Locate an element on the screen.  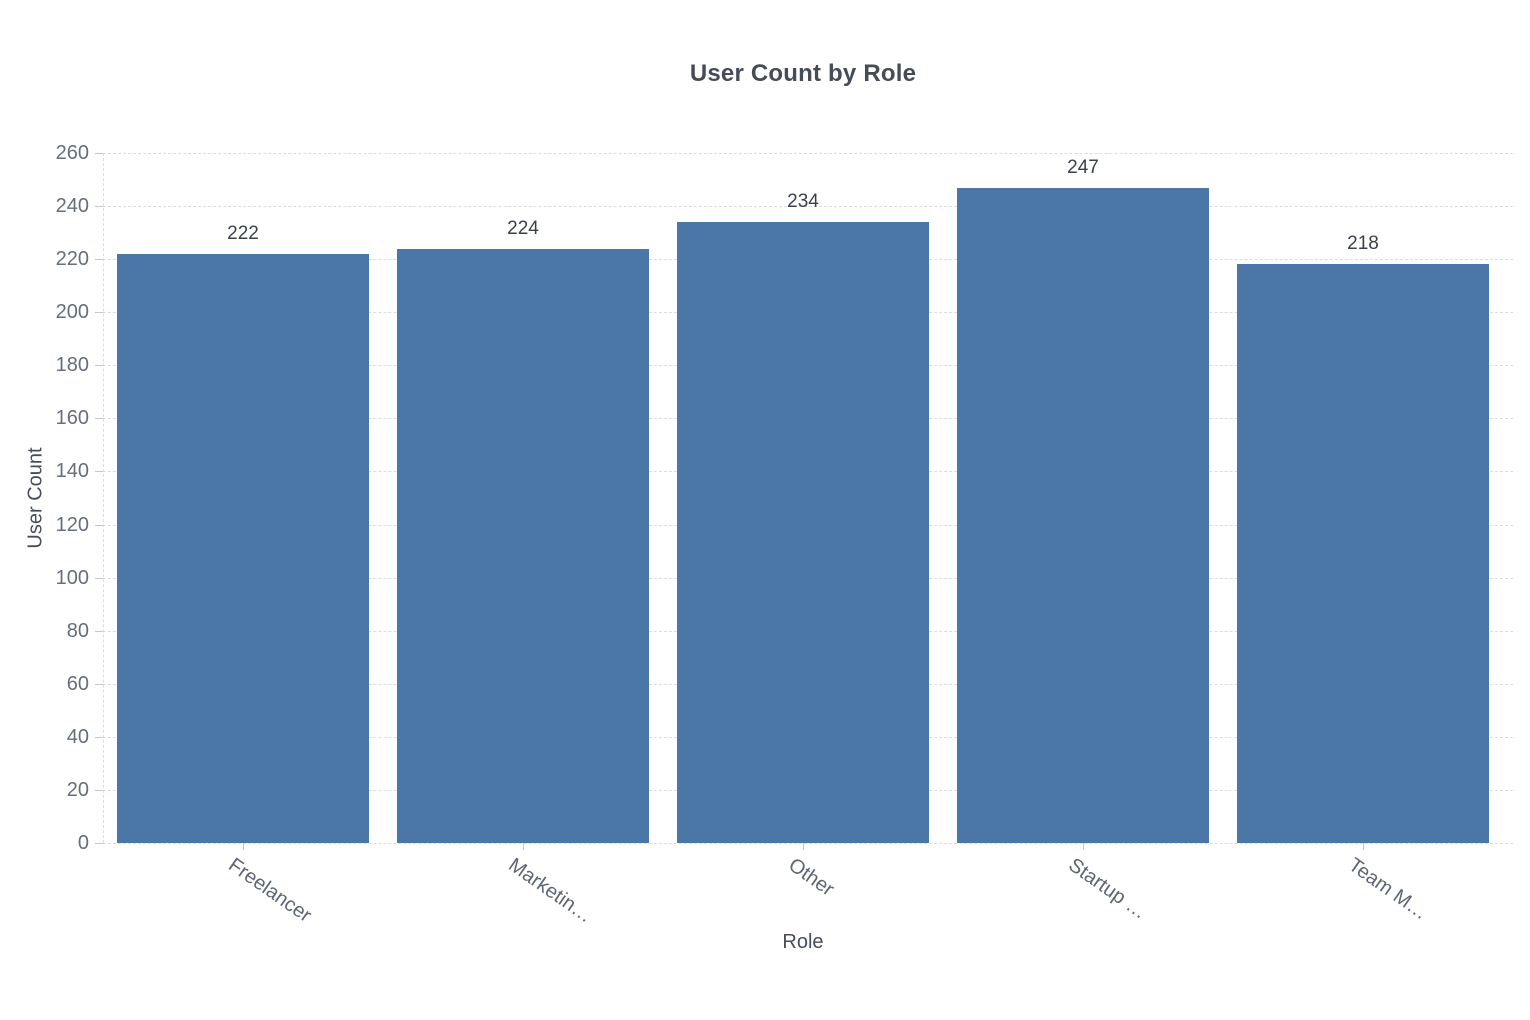
y-axis-line is located at coordinates (103, 498).